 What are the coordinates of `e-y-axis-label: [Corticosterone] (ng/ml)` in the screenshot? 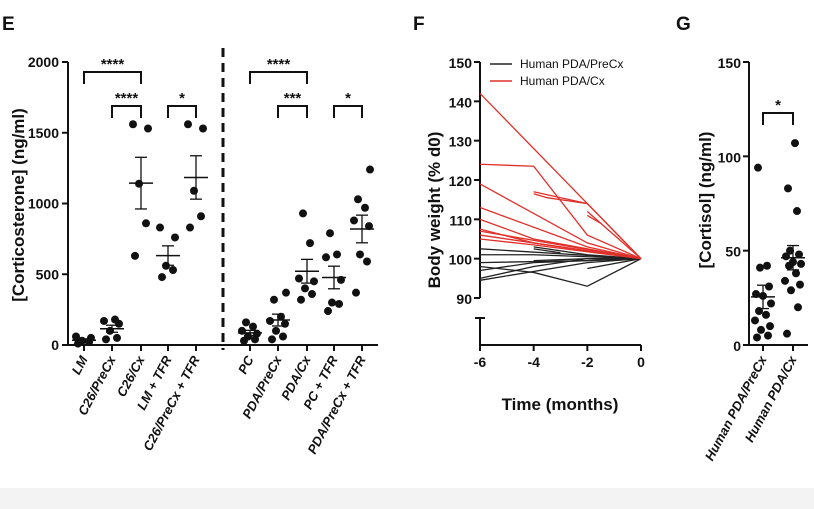 It's located at (18, 205).